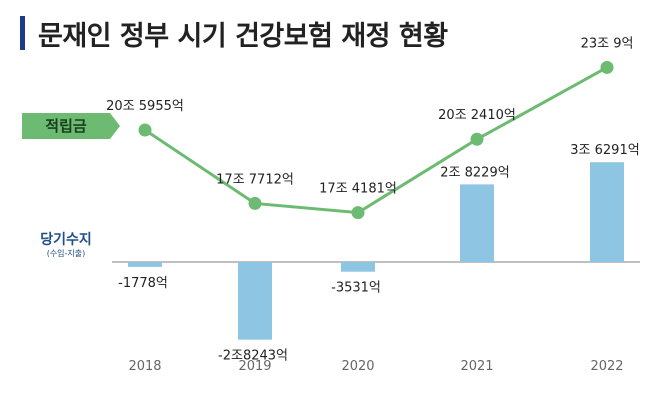 The height and width of the screenshot is (402, 658). What do you see at coordinates (607, 43) in the screenshot?
I see `fund-label-2022: 23조 9억` at bounding box center [607, 43].